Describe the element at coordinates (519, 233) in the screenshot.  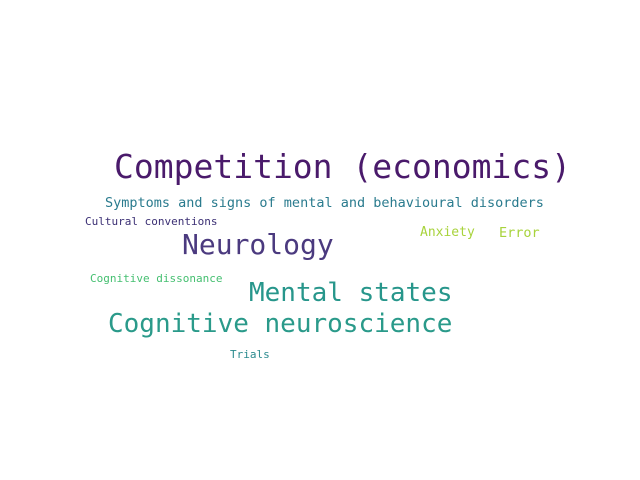
I see `word-error: Error` at that location.